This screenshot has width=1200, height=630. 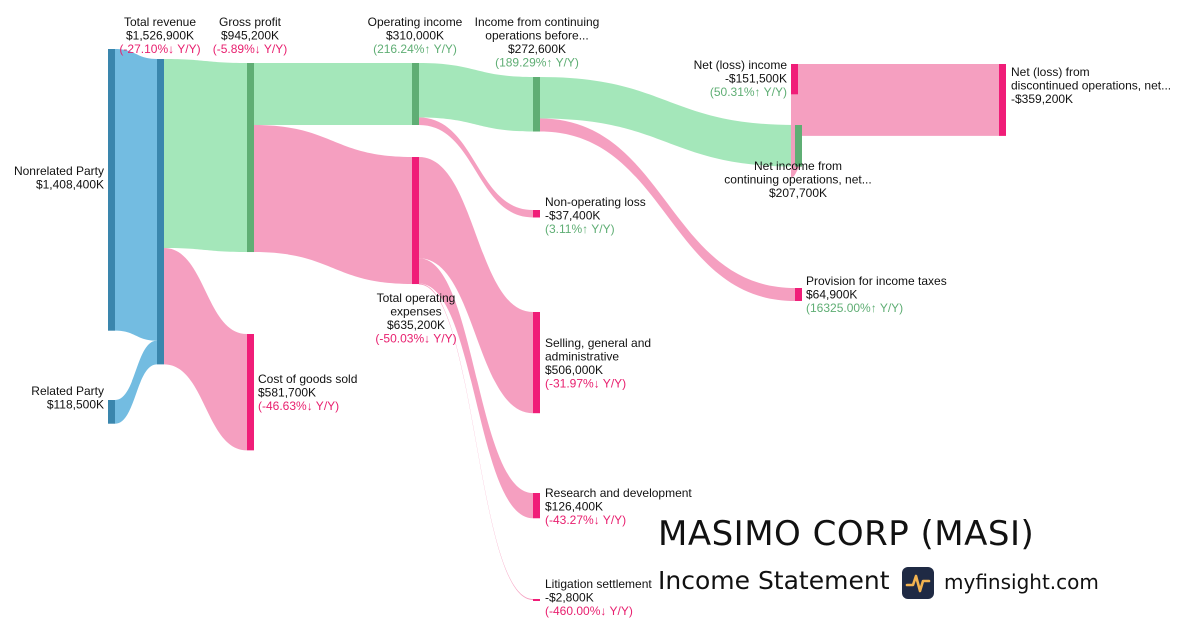 I want to click on node-opex, so click(x=415, y=221).